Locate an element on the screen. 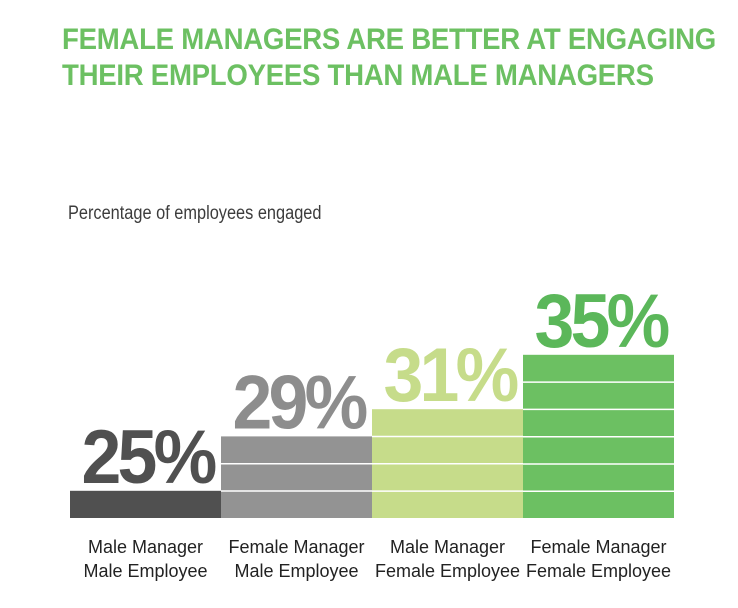  bar-group-3: 31% Male Manager Female Employee is located at coordinates (447, 457).